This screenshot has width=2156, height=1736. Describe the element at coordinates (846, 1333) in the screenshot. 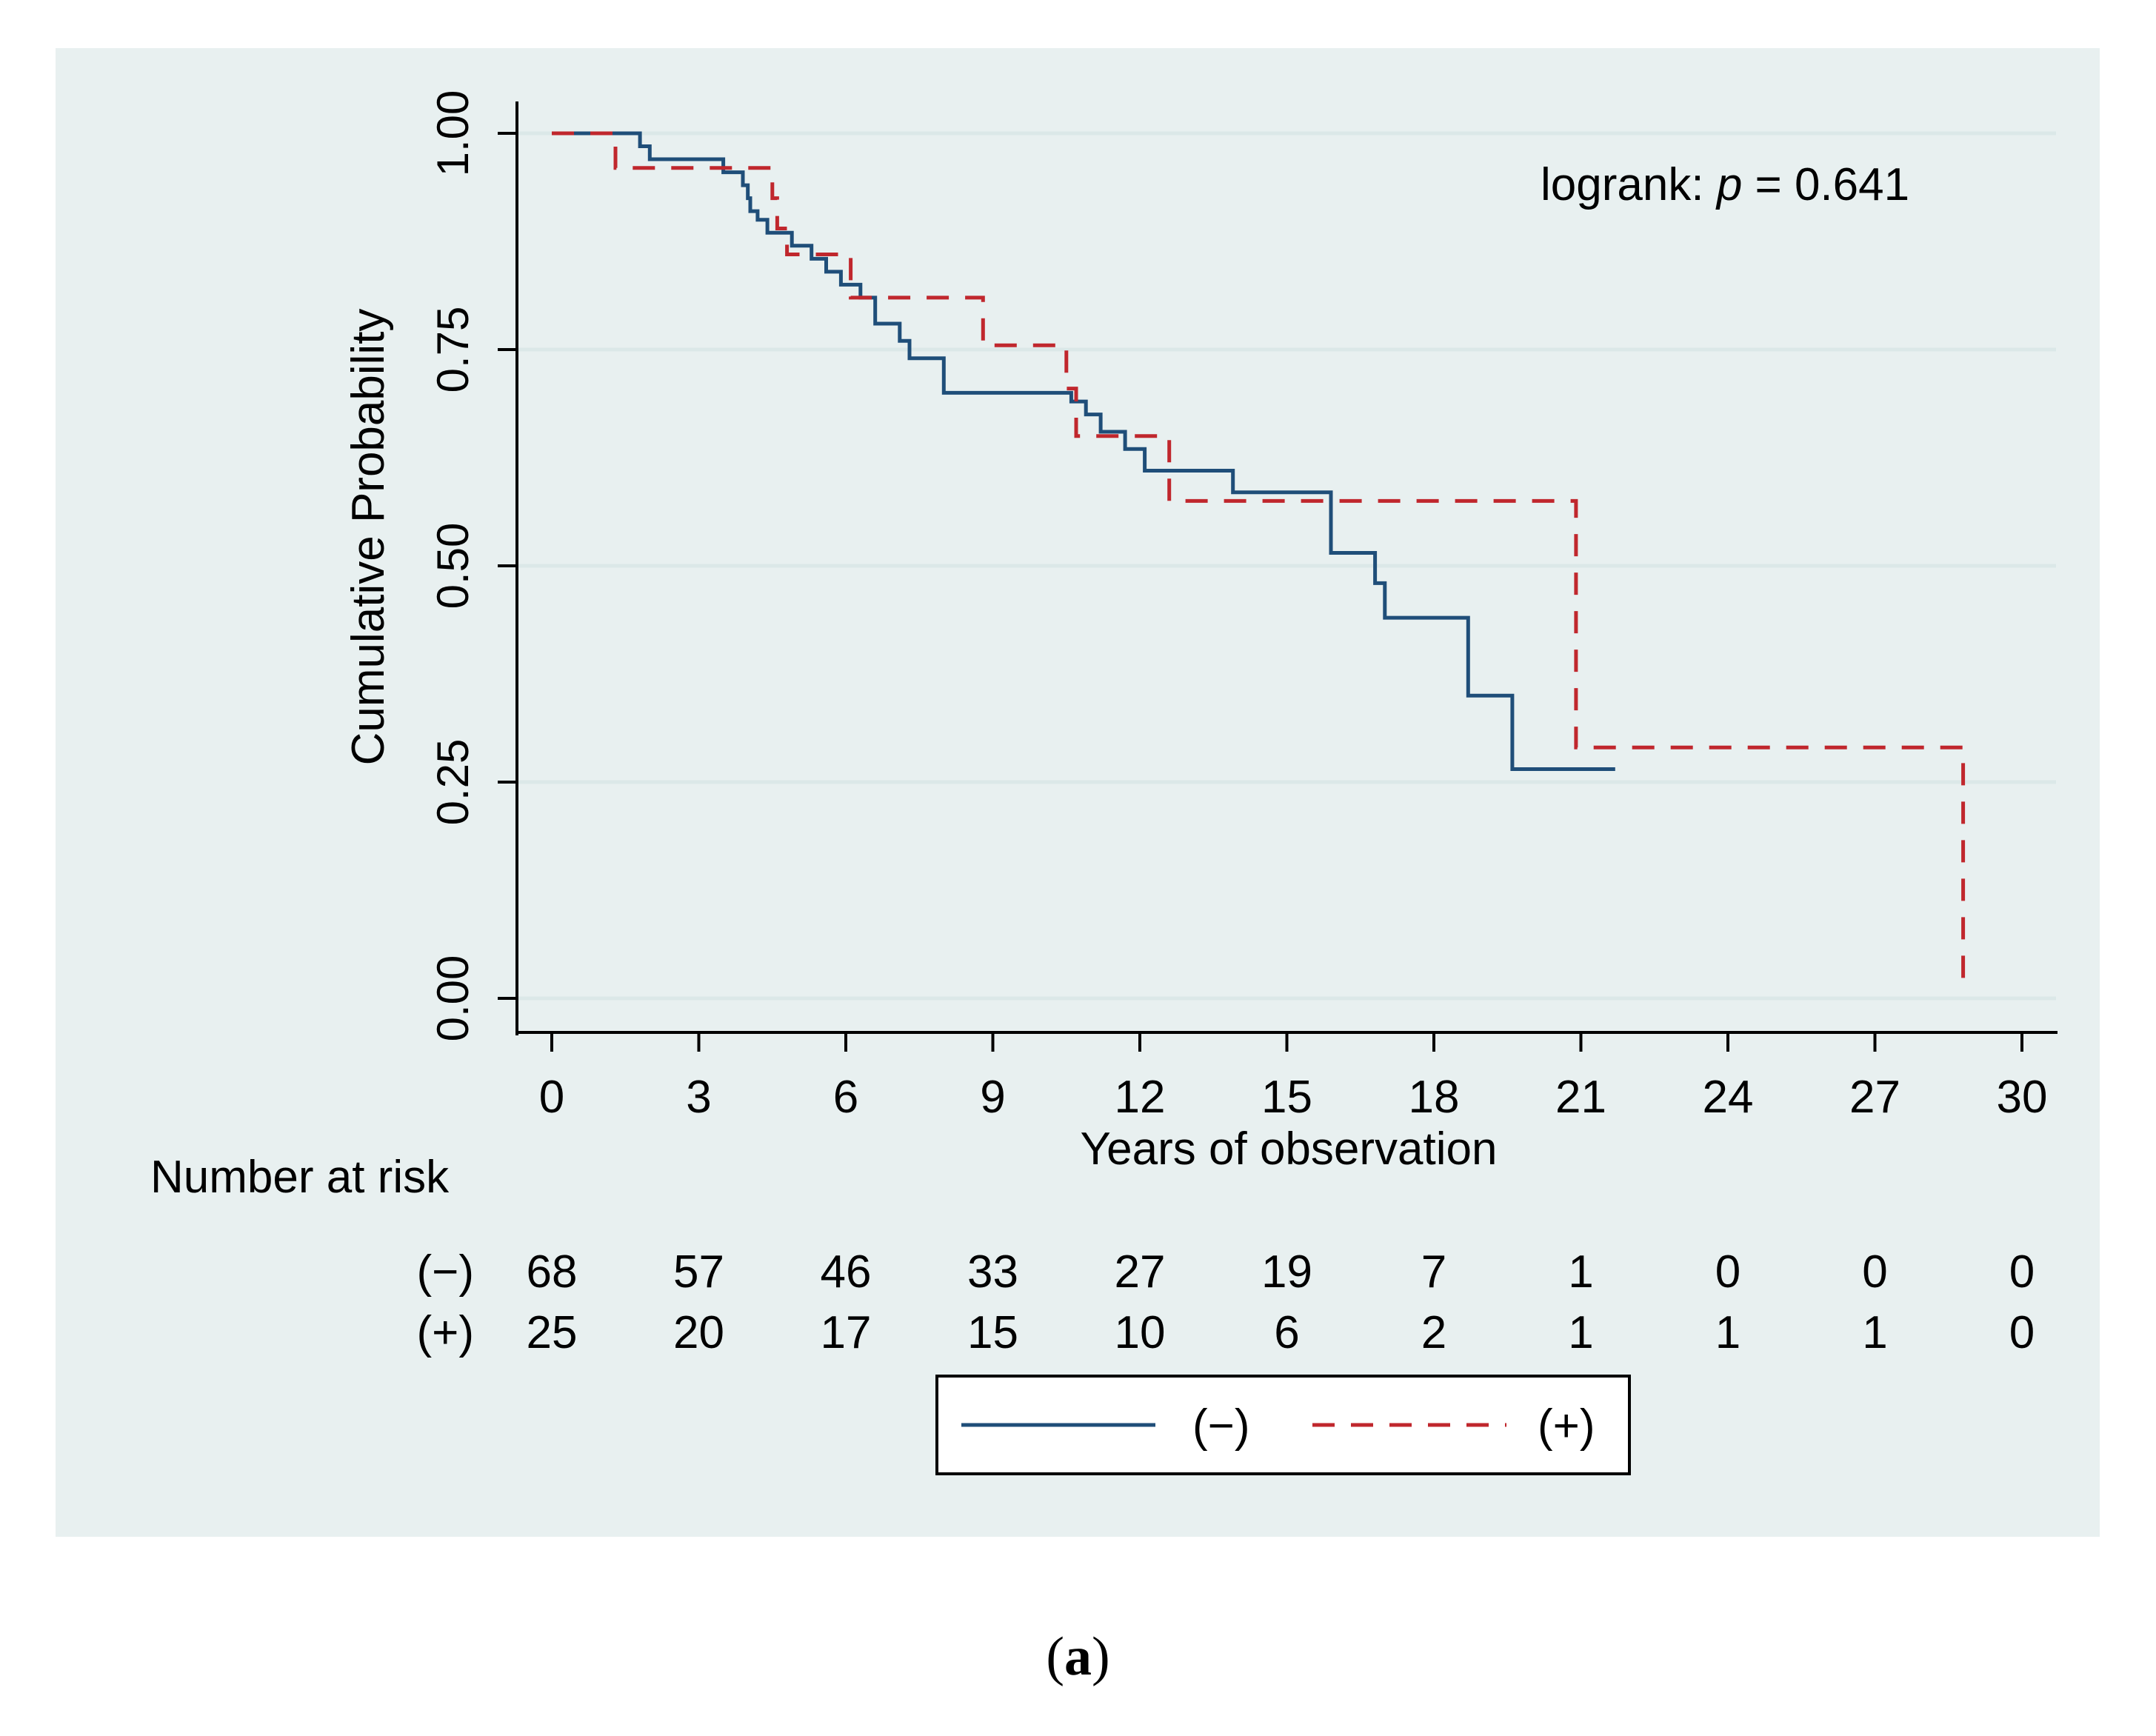

I see `risk-cell: 17` at that location.